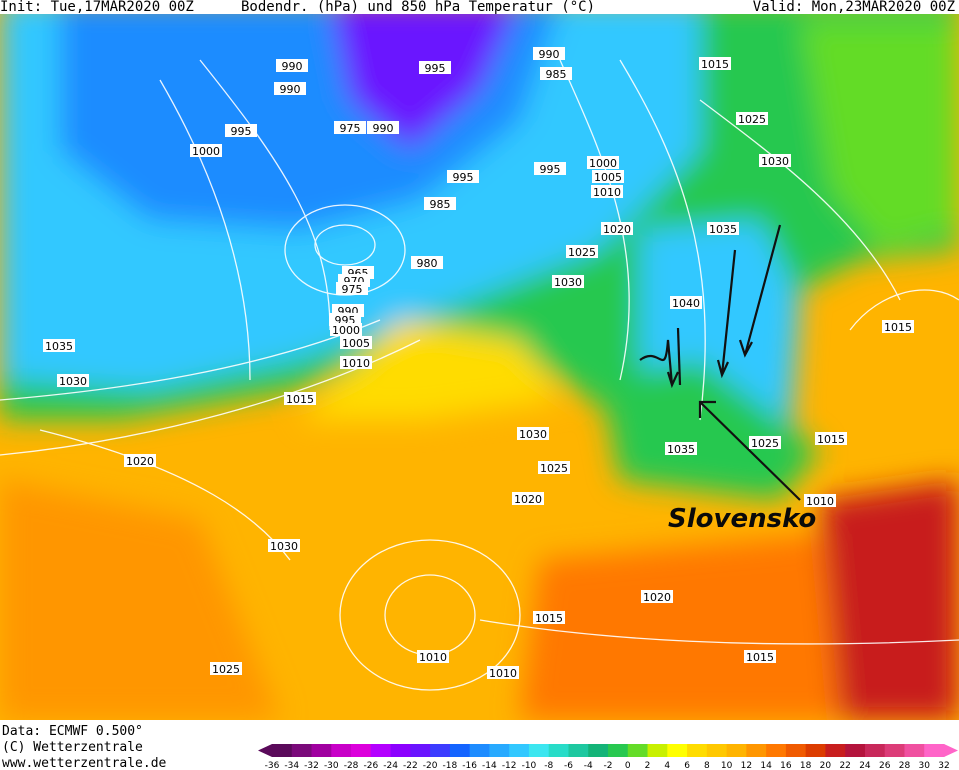  Describe the element at coordinates (766, 765) in the screenshot. I see `scale-label: 14` at that location.